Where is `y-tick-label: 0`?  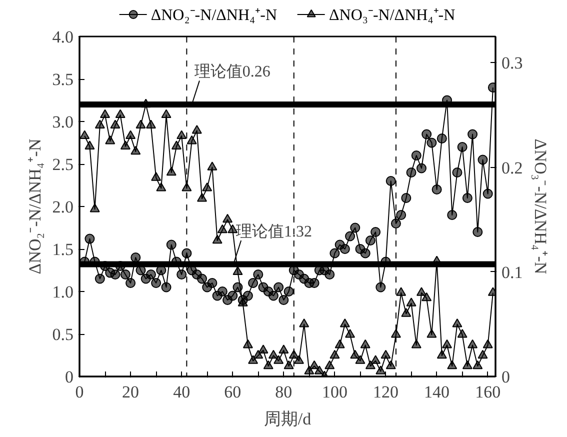 y-tick-label: 0 is located at coordinates (69, 377).